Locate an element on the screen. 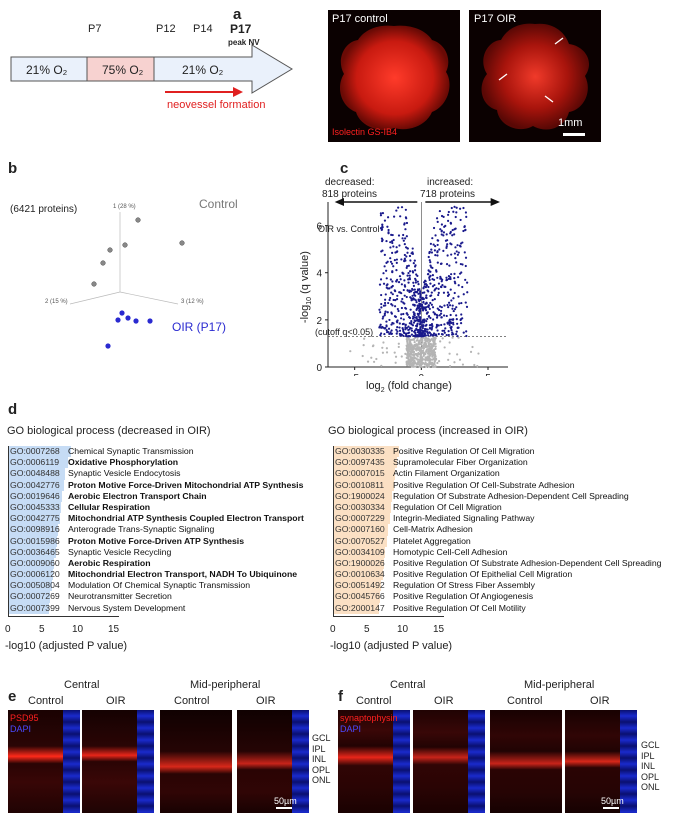  e-dapi-label: DAPI is located at coordinates (21, 729).